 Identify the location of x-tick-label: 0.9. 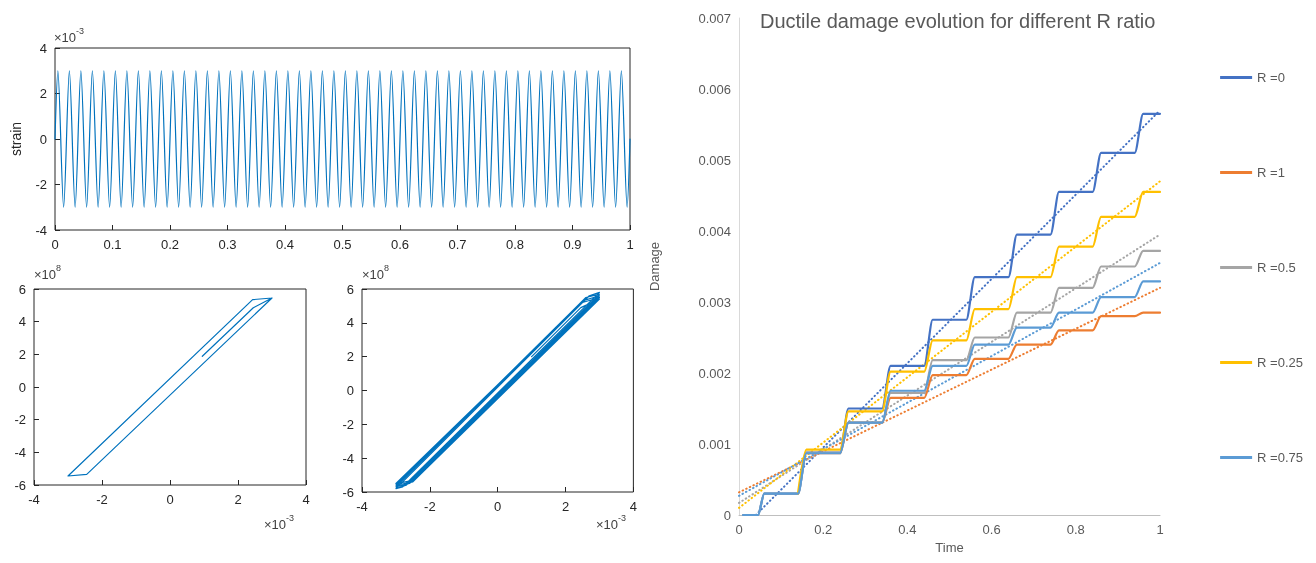
(572, 244).